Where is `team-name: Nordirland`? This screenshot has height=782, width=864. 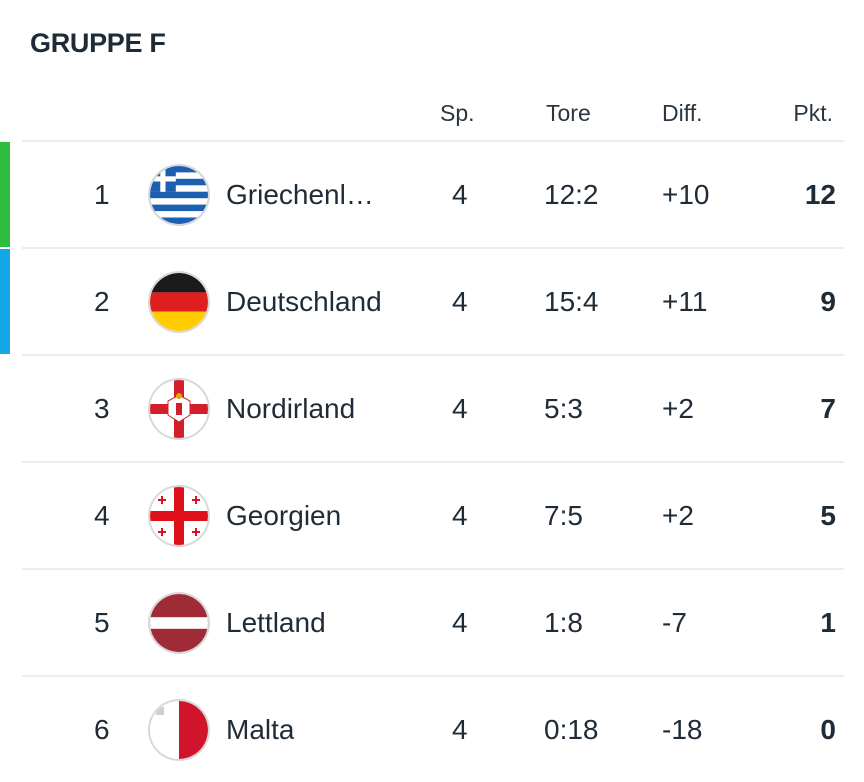 team-name: Nordirland is located at coordinates (291, 408).